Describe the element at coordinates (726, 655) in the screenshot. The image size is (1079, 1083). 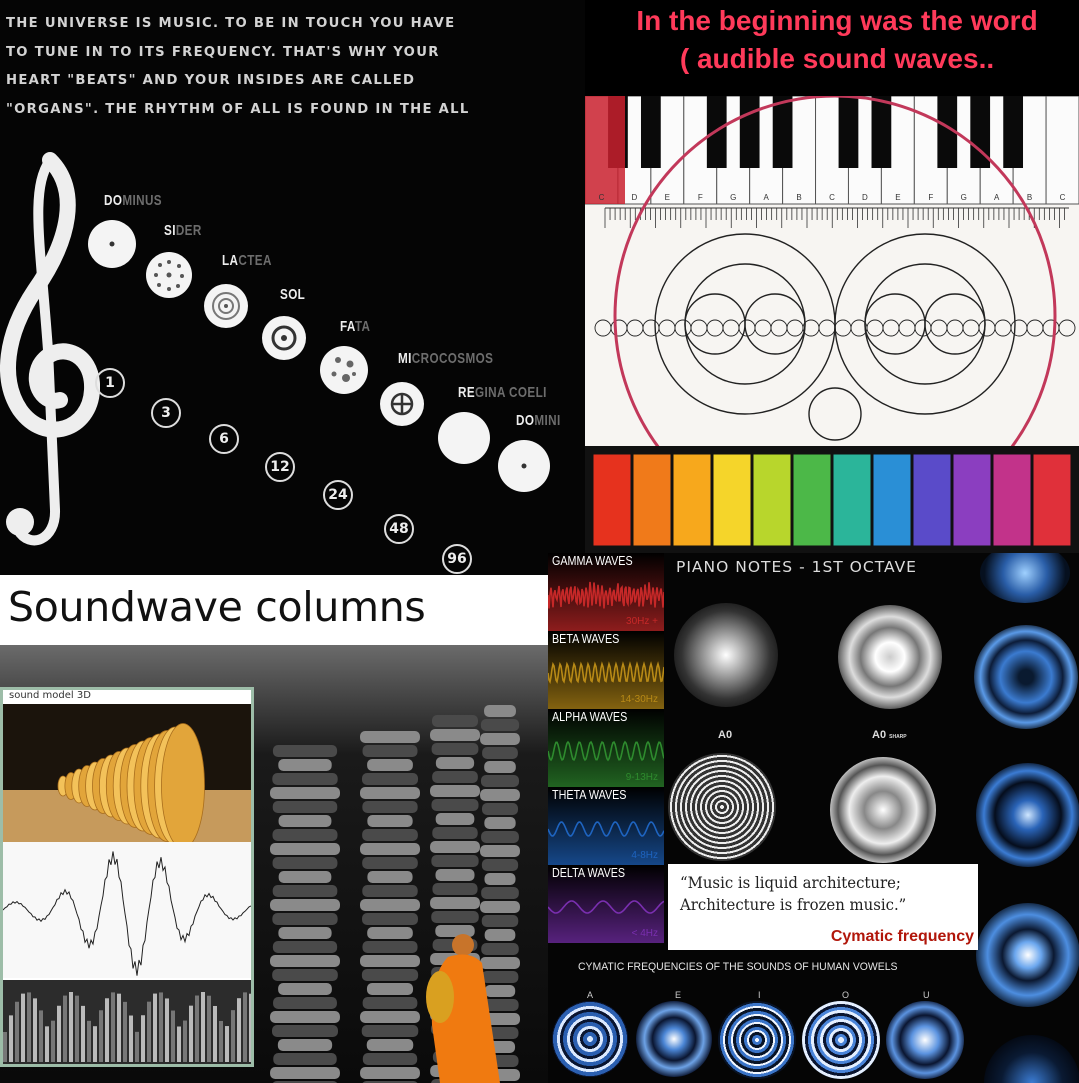
I see `cymatic-a0` at that location.